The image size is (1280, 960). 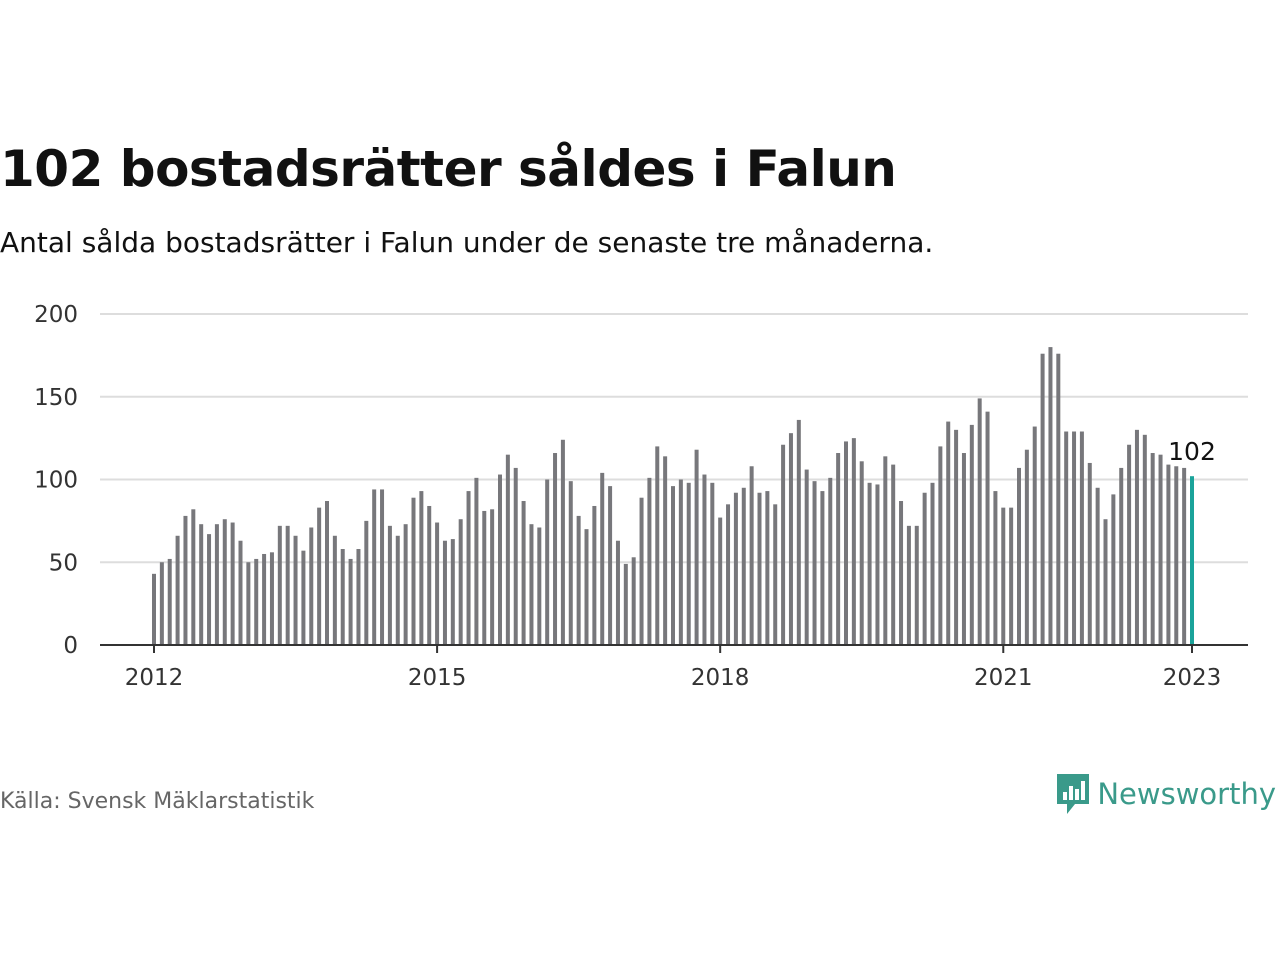 I want to click on y-tick-label: 100, so click(x=56, y=481).